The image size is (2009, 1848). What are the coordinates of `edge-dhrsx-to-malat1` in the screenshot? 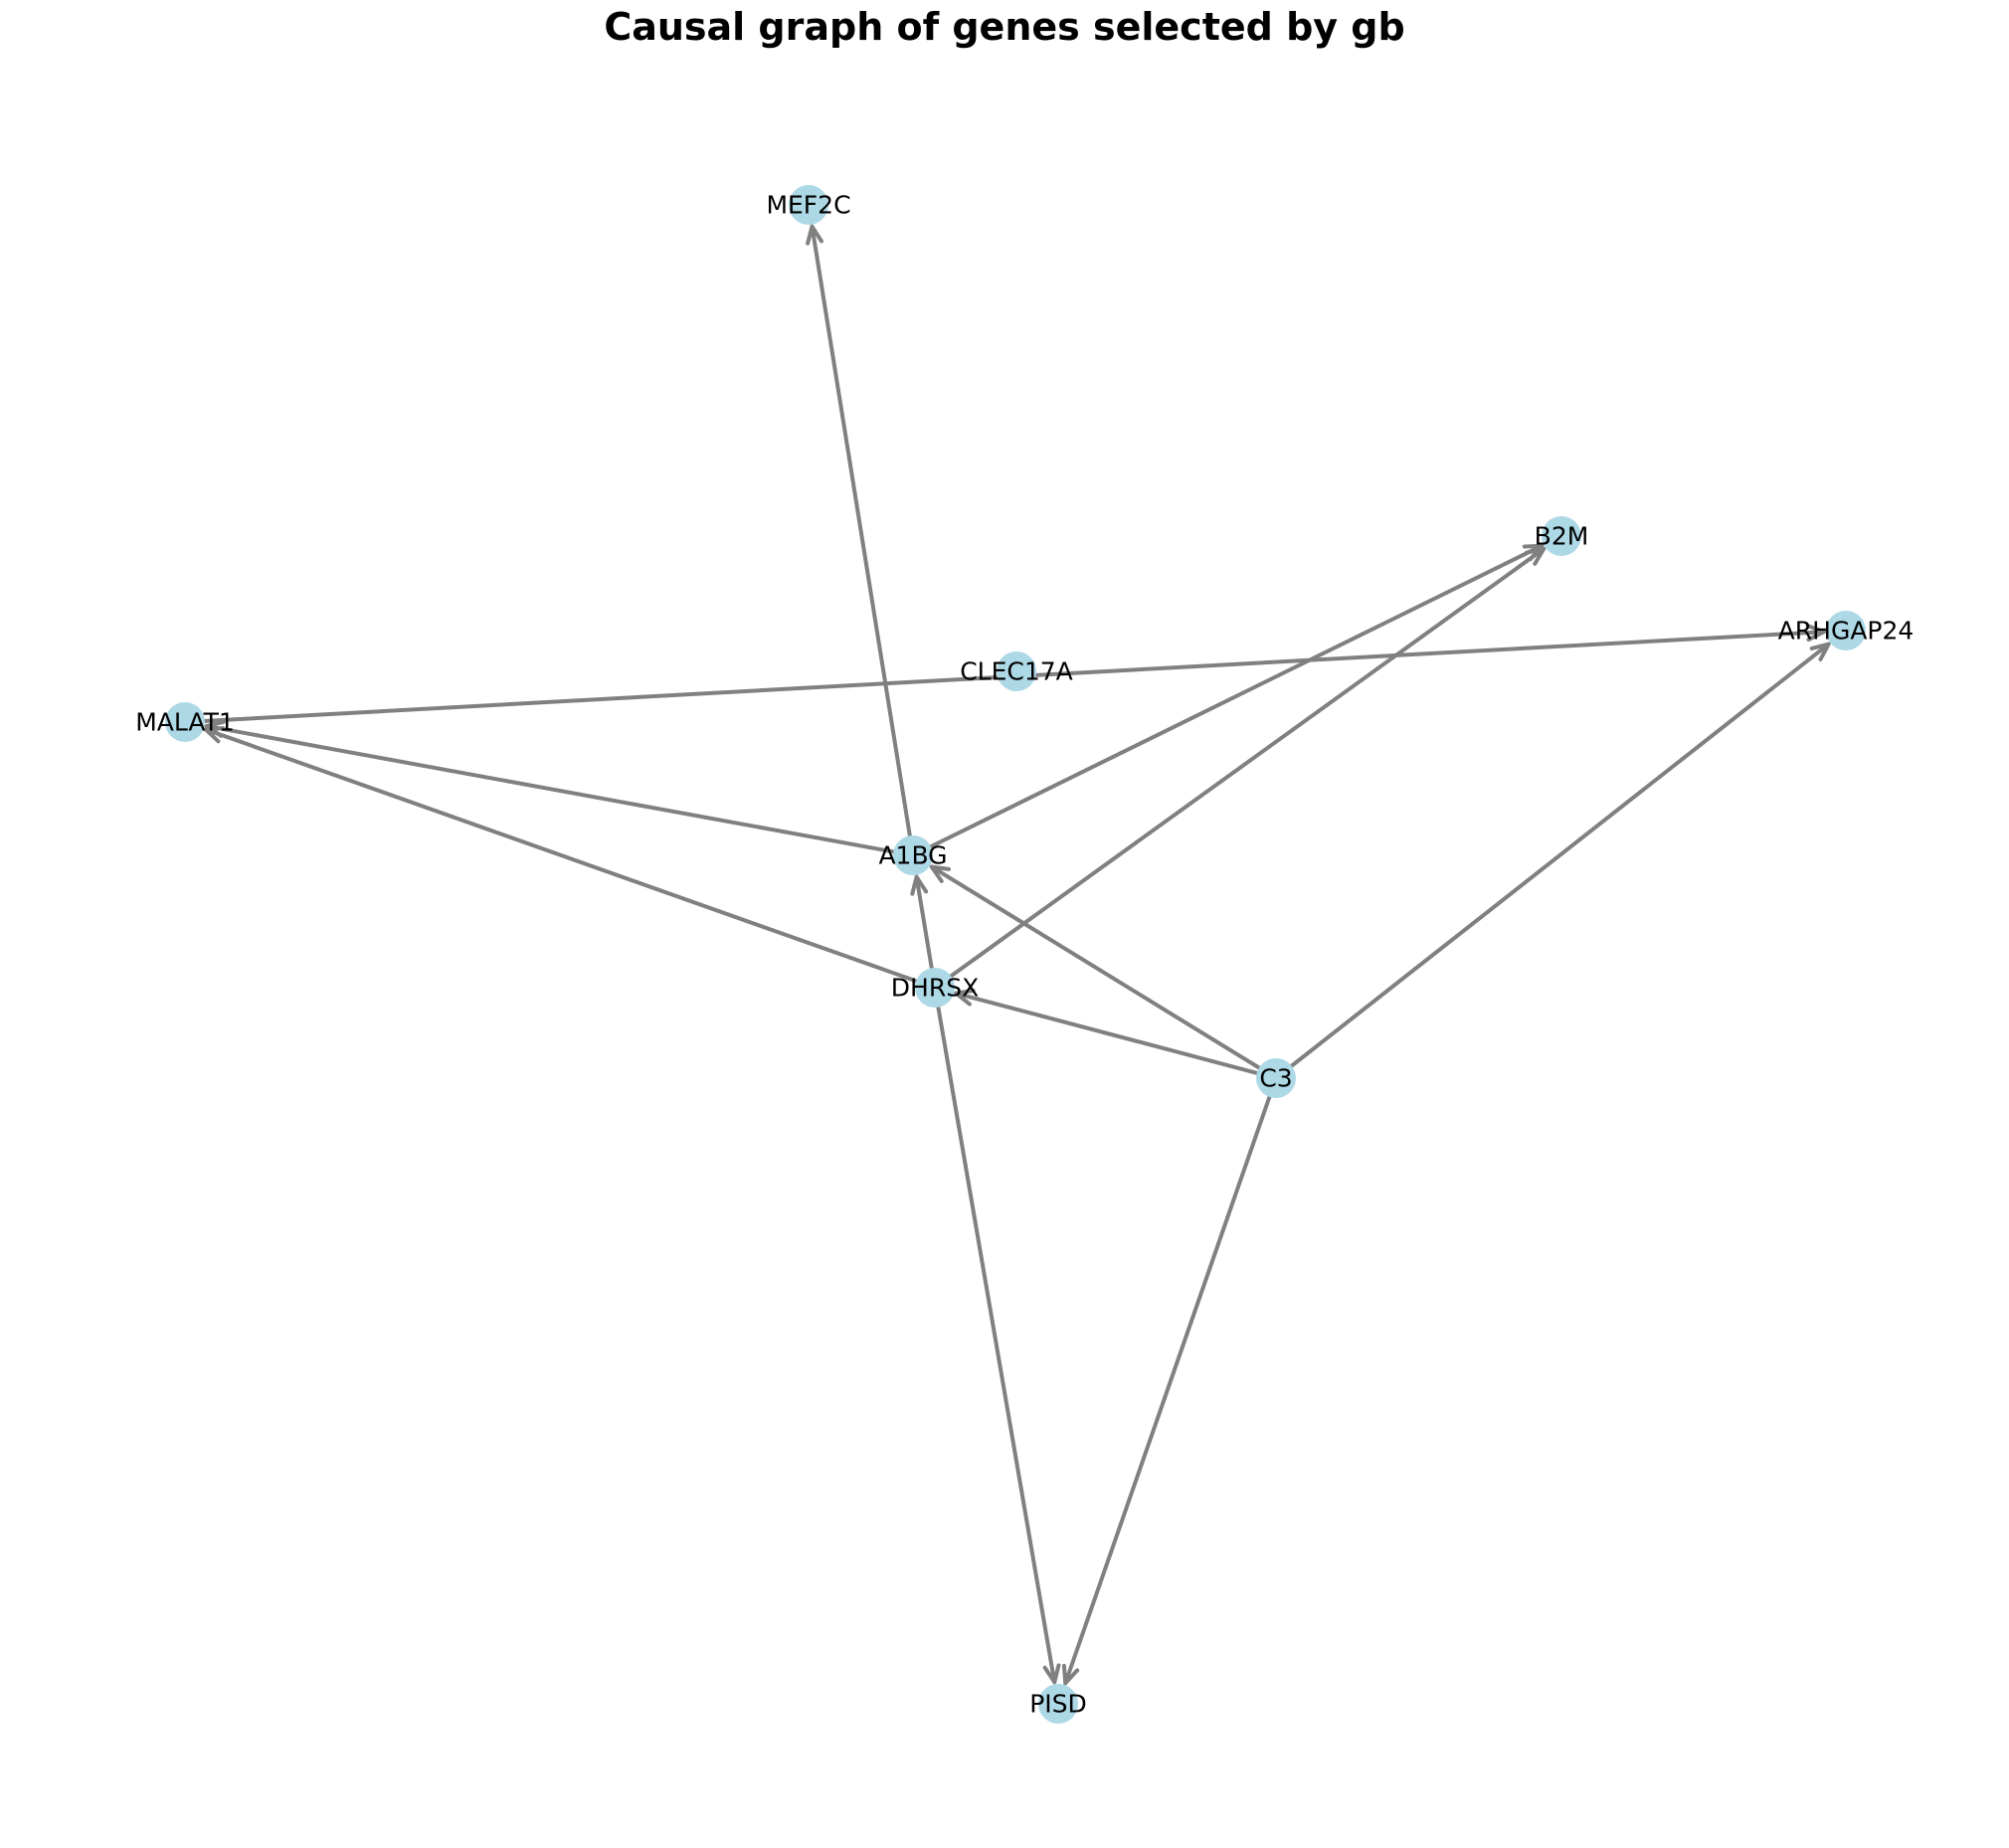 It's located at (570, 858).